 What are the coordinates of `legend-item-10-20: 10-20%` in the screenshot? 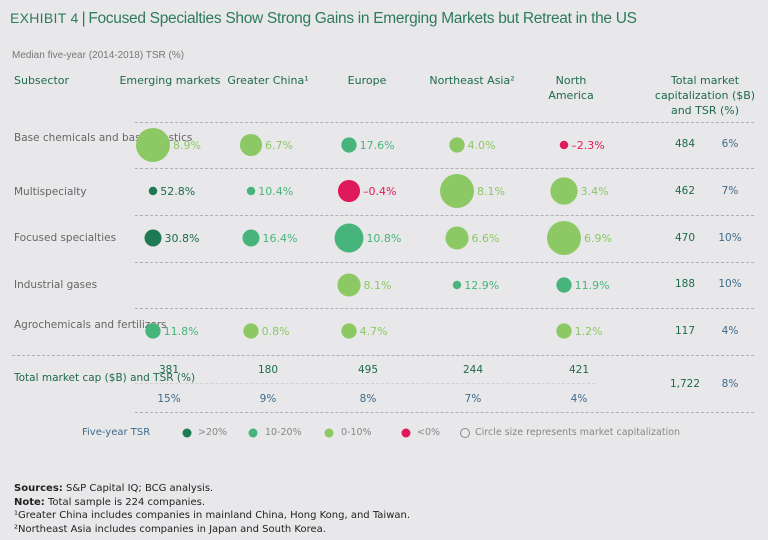 It's located at (283, 432).